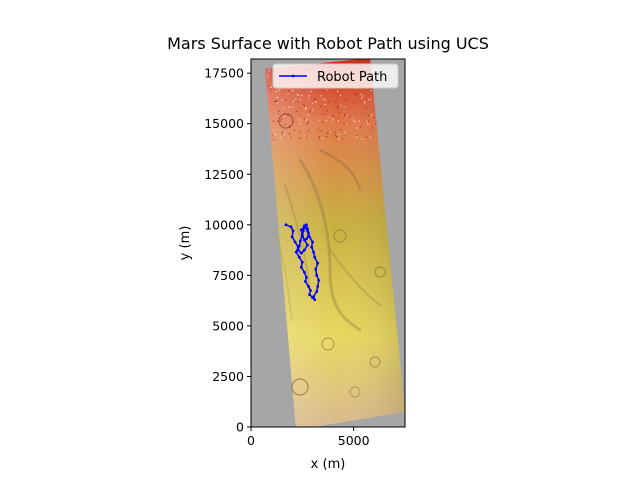  I want to click on y-tick-label: 17500, so click(224, 73).